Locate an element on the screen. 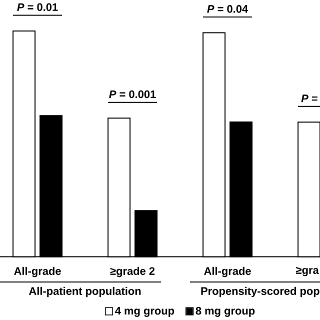 This screenshot has width=320, height=320. annotation: P = 0.001 is located at coordinates (132, 94).